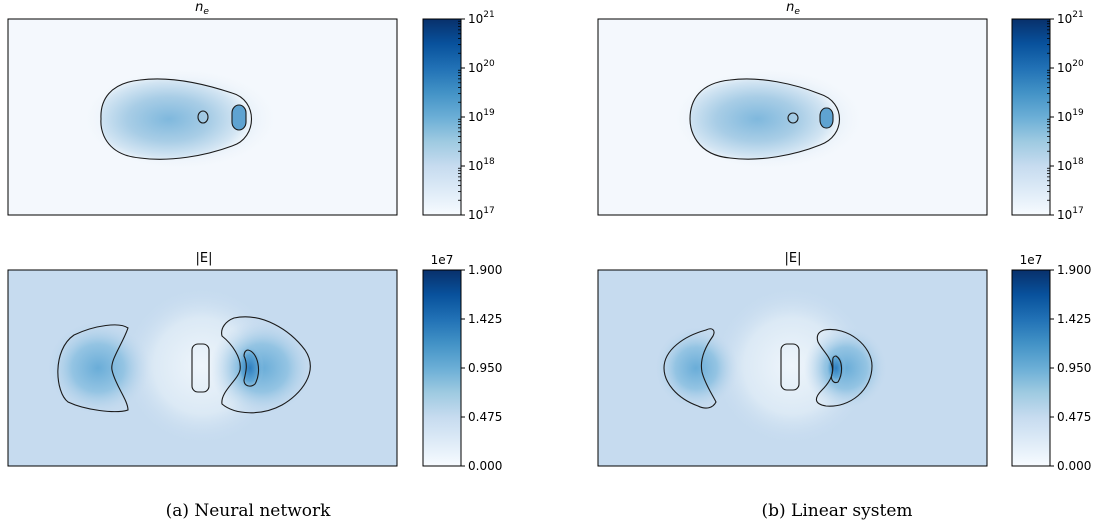 The width and height of the screenshot is (1119, 529). I want to click on efield-colorbar-offset-a: 1e7, so click(442, 260).